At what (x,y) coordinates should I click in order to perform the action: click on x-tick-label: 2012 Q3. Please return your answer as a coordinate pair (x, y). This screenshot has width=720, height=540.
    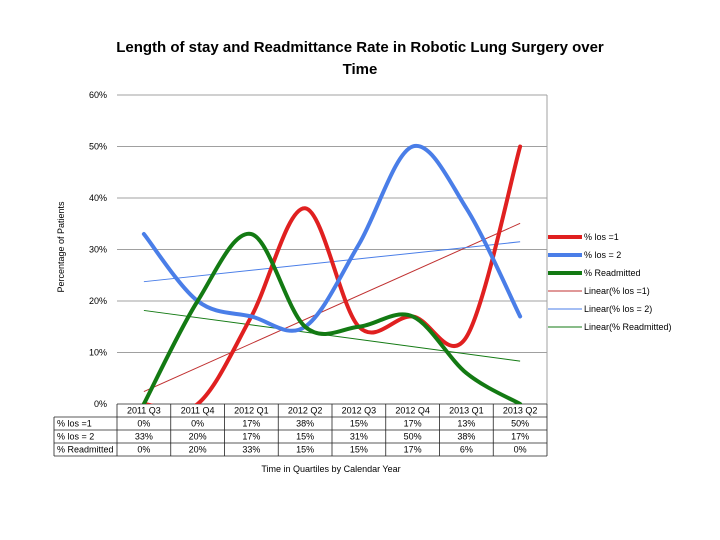
    Looking at the image, I should click on (359, 411).